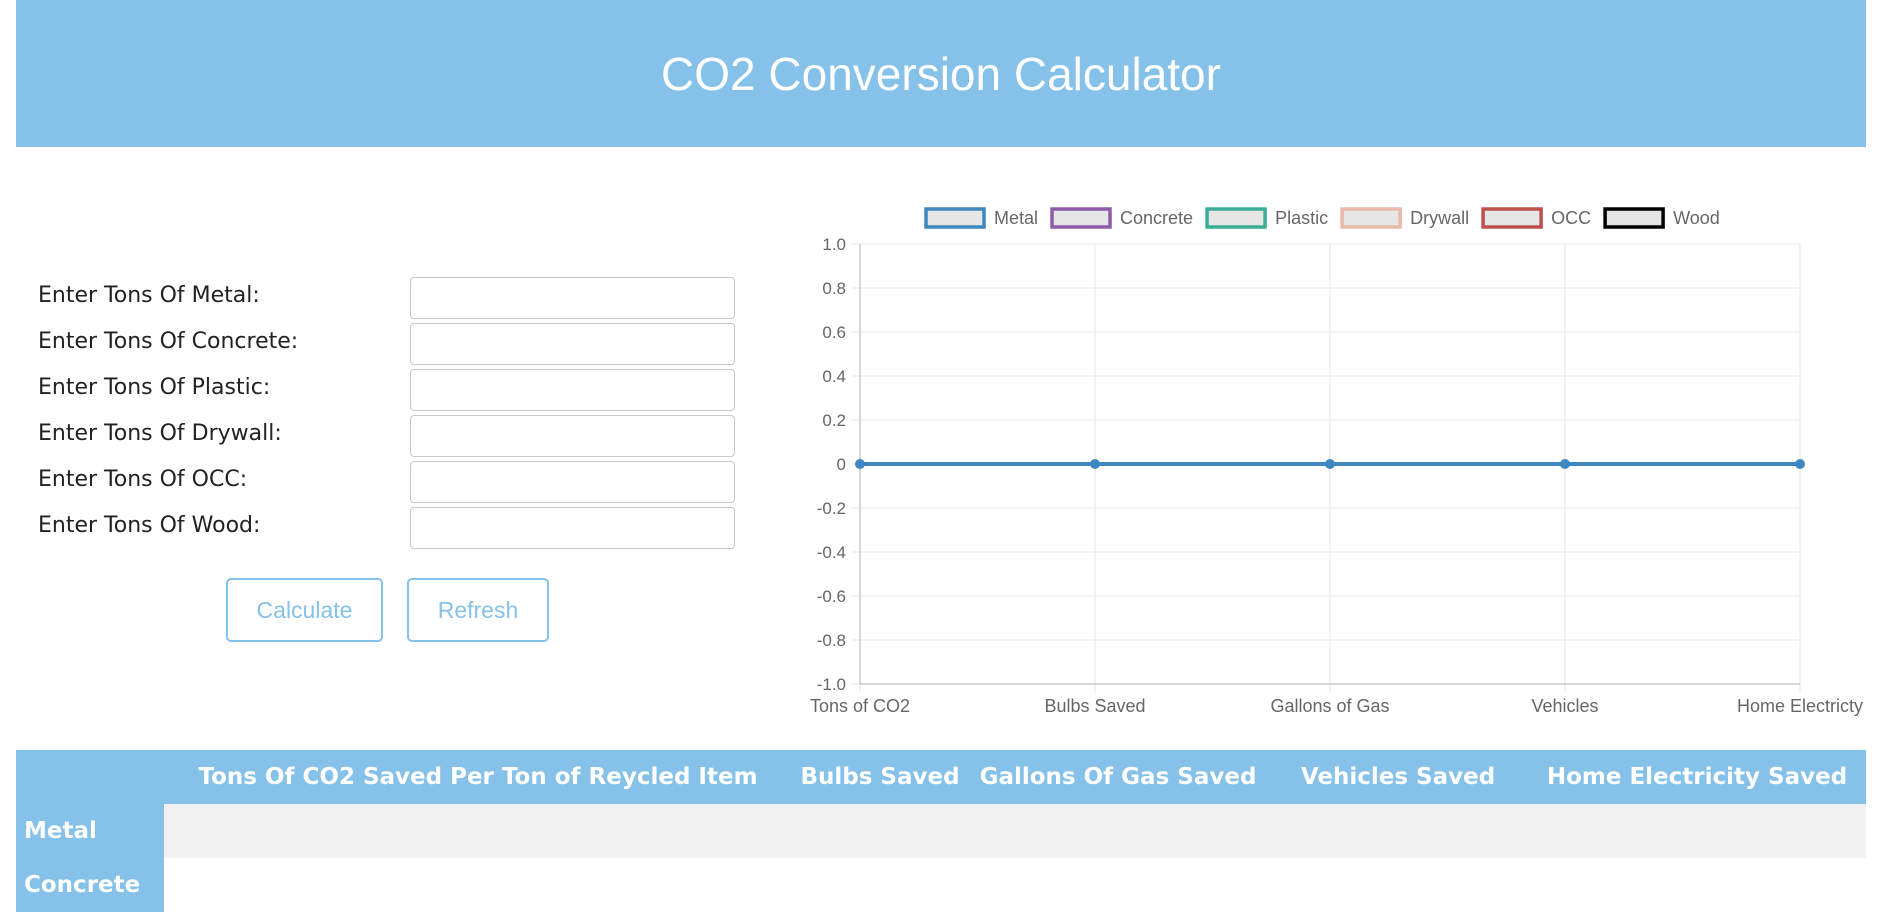 The image size is (1882, 912). I want to click on occ-input, so click(572, 482).